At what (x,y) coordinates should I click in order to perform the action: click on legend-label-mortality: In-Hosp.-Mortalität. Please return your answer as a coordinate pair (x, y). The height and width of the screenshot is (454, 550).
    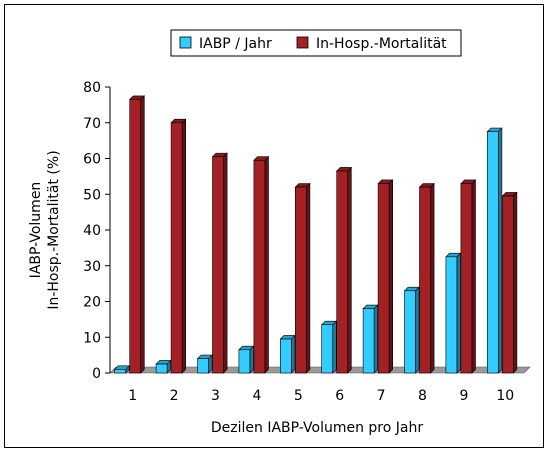
    Looking at the image, I should click on (381, 44).